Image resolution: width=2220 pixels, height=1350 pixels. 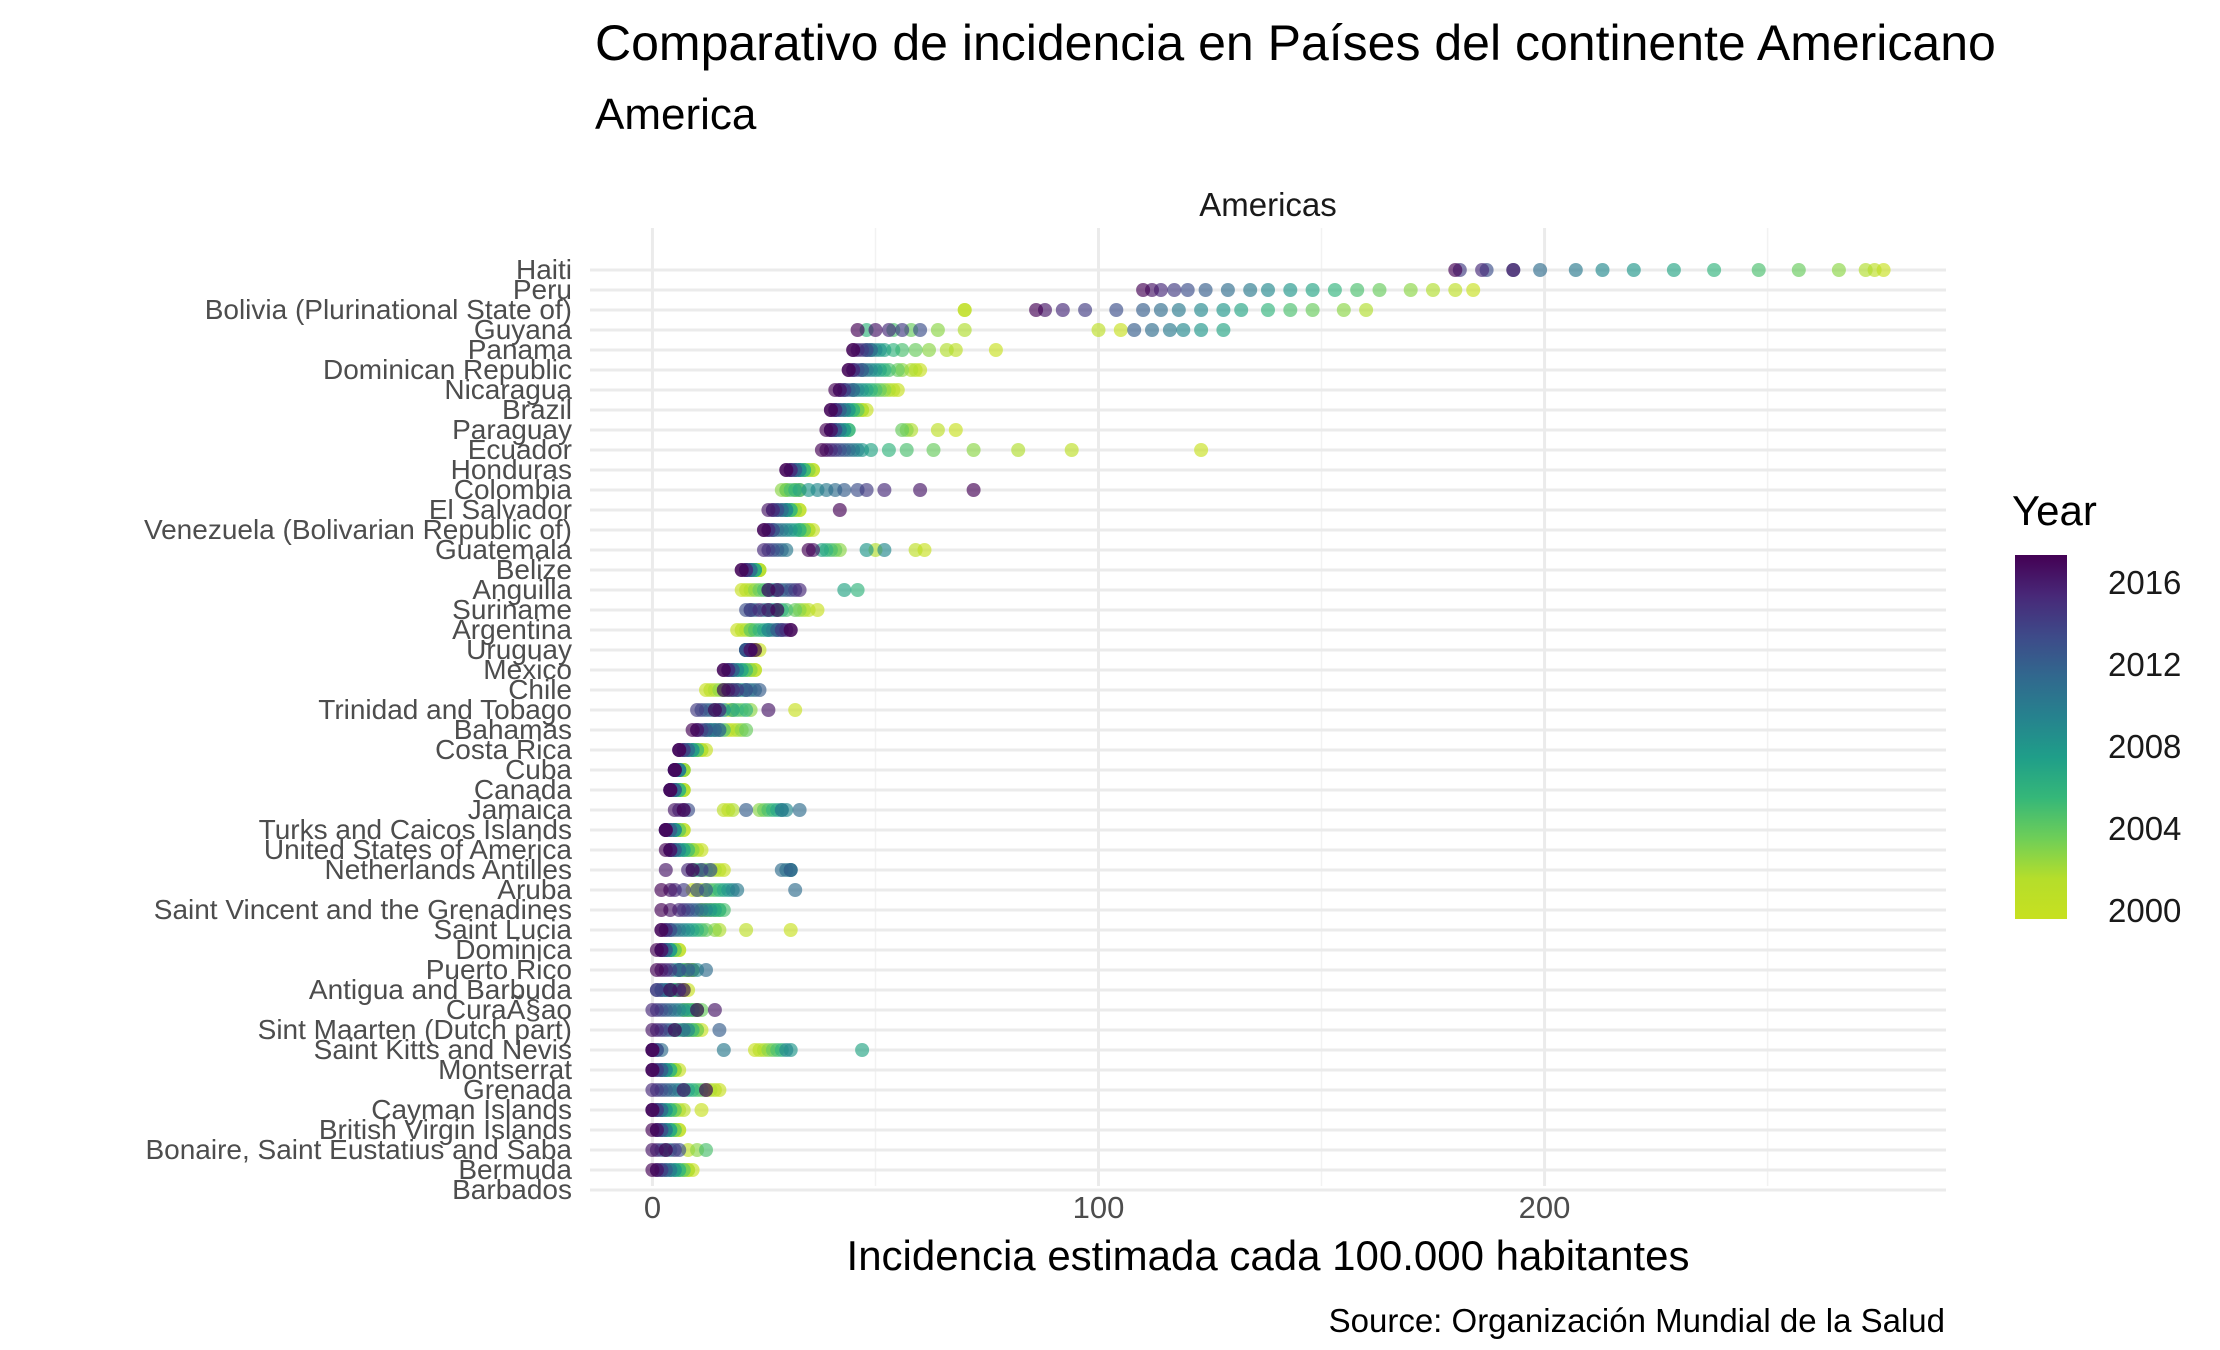 I want to click on y-tick-label: Belize, so click(x=533, y=569).